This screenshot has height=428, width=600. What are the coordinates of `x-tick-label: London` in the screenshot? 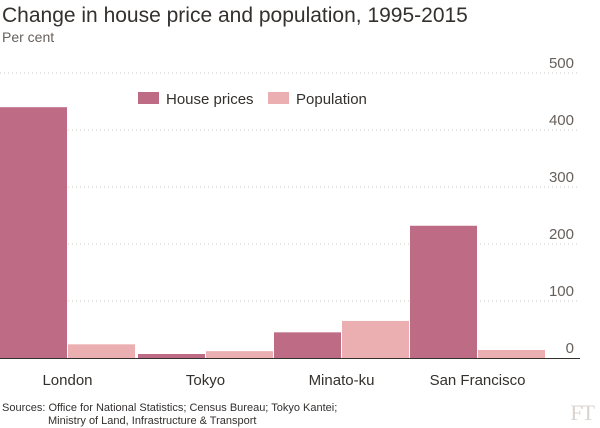 It's located at (67, 380).